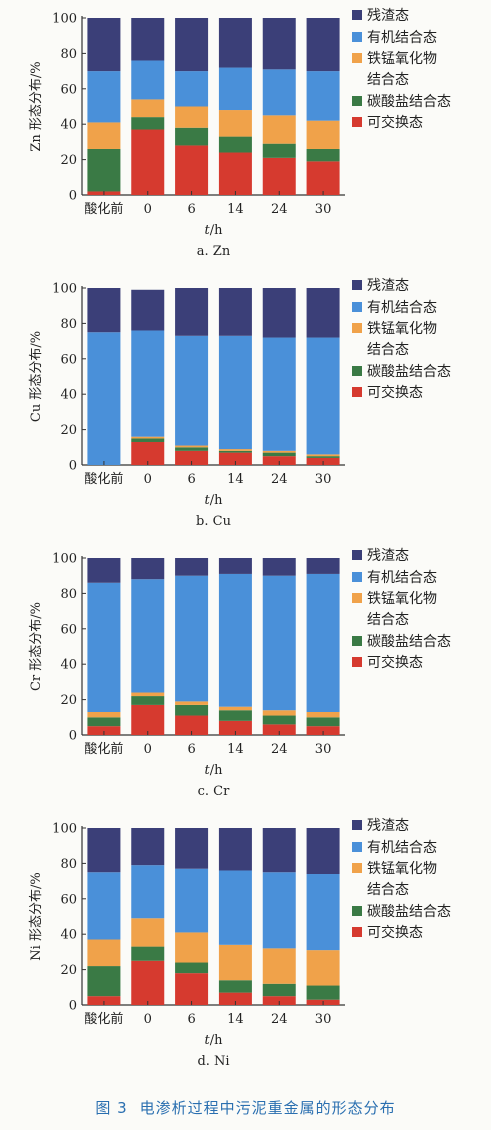 The image size is (491, 1130). I want to click on subplot-caption: d. Ni, so click(213, 1061).